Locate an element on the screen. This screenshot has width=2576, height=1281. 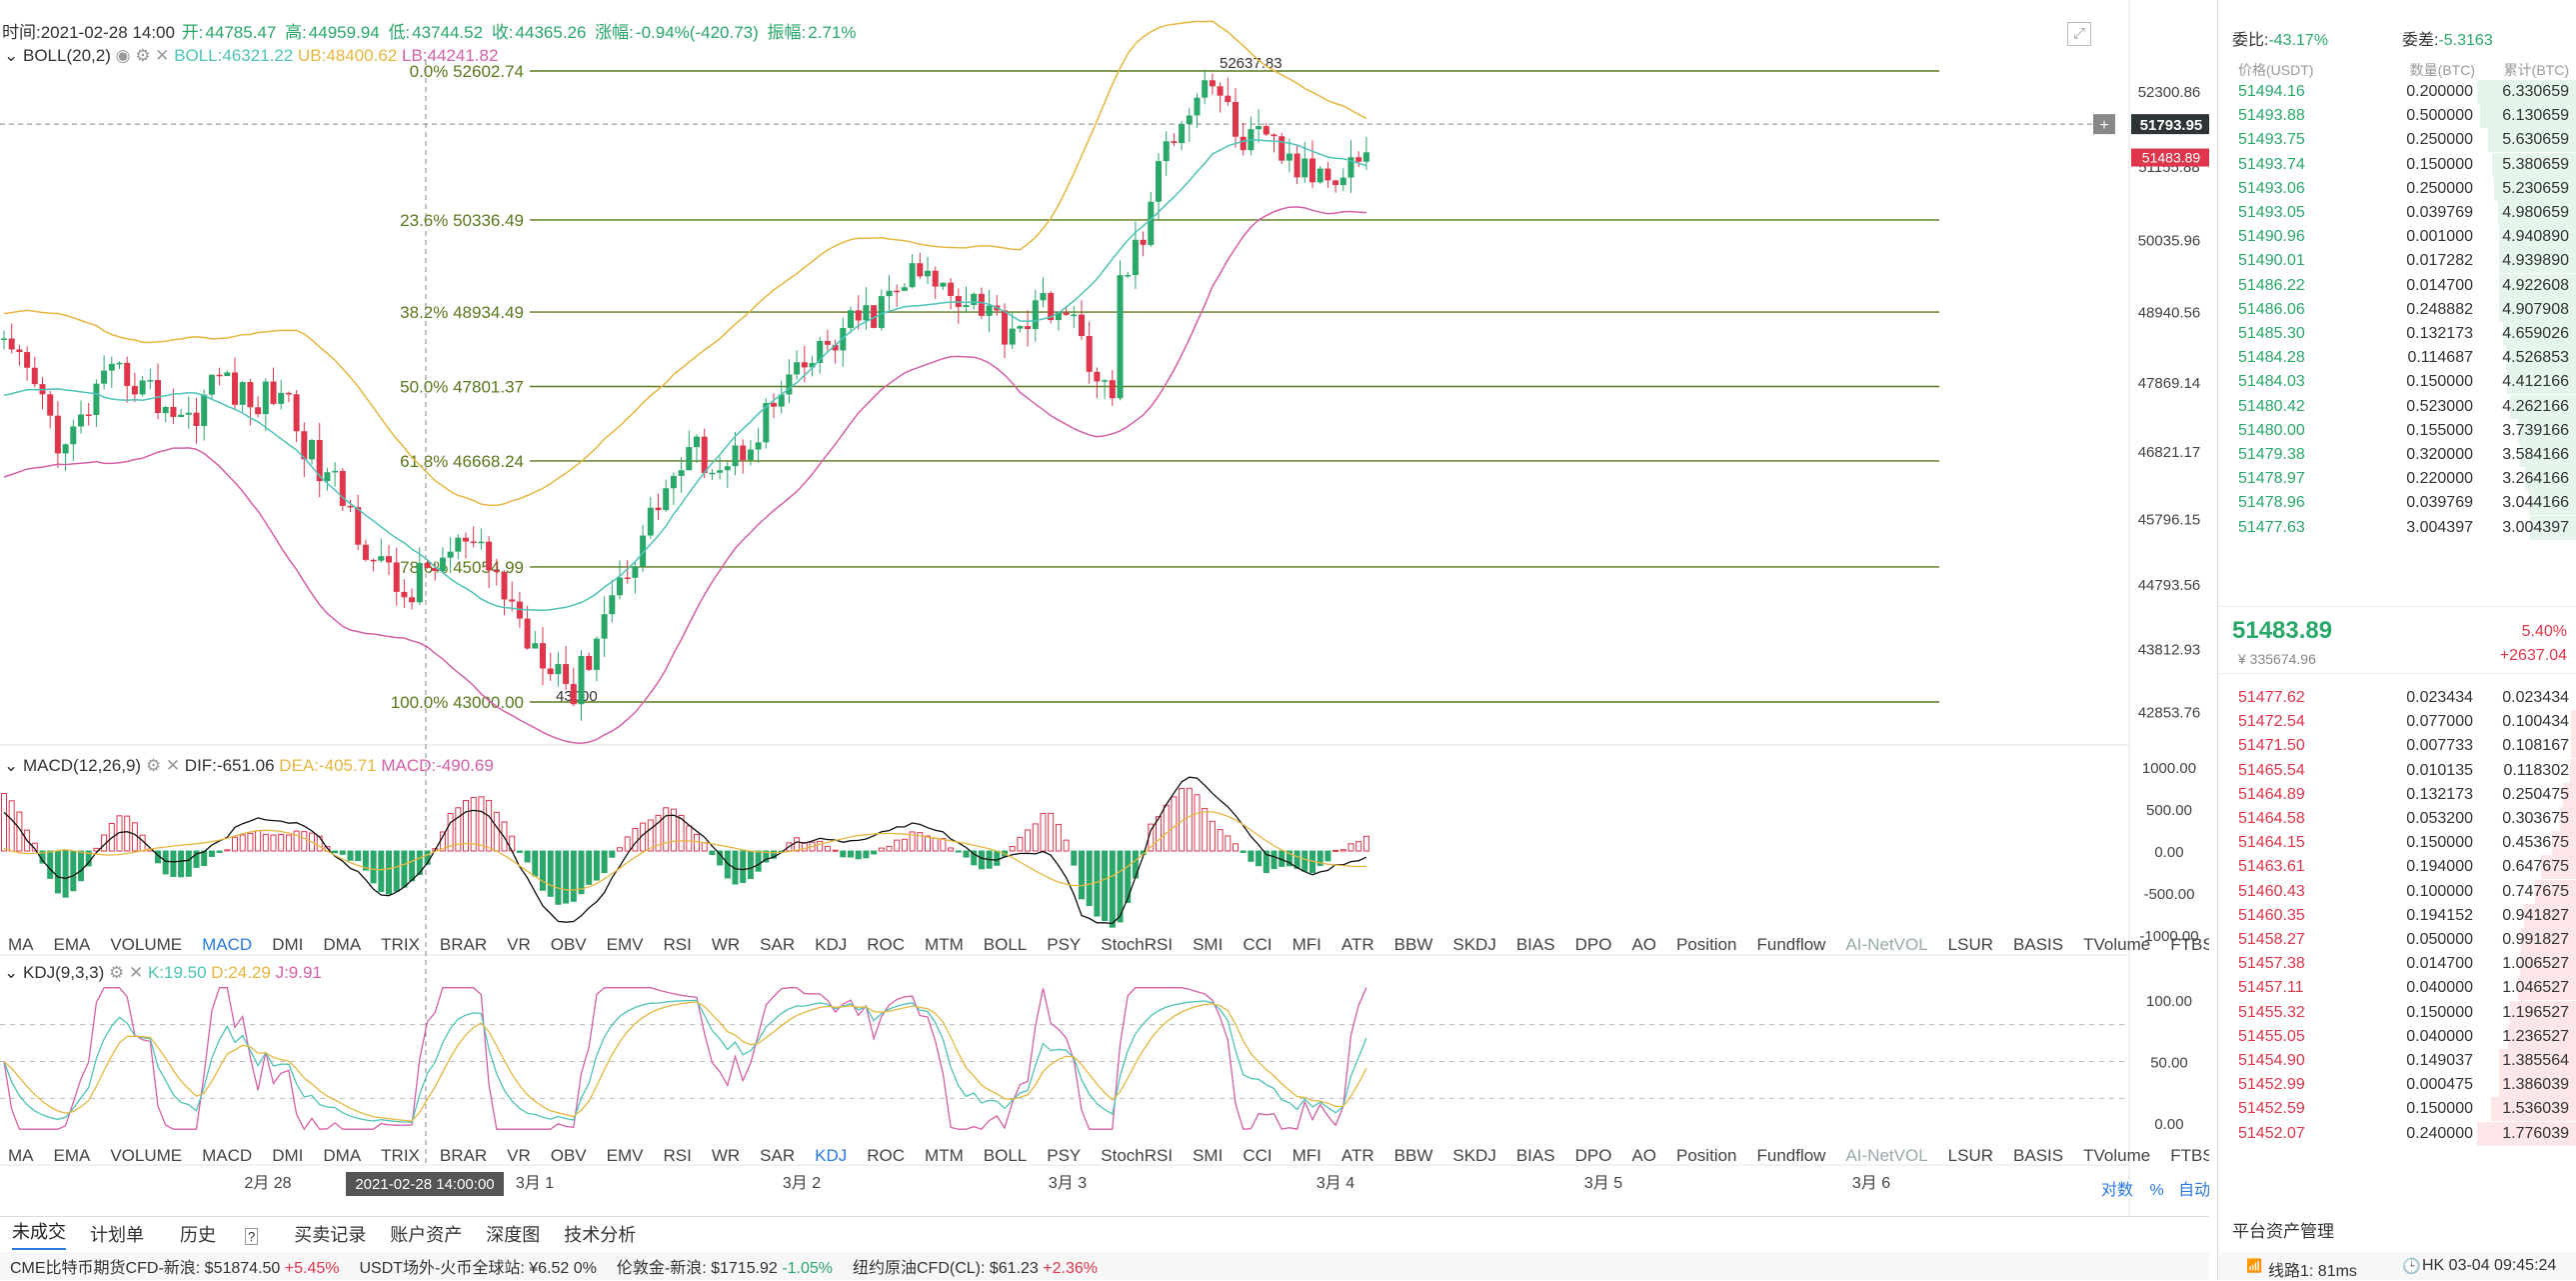
indicator-tab-dmi: DMI is located at coordinates (287, 948).